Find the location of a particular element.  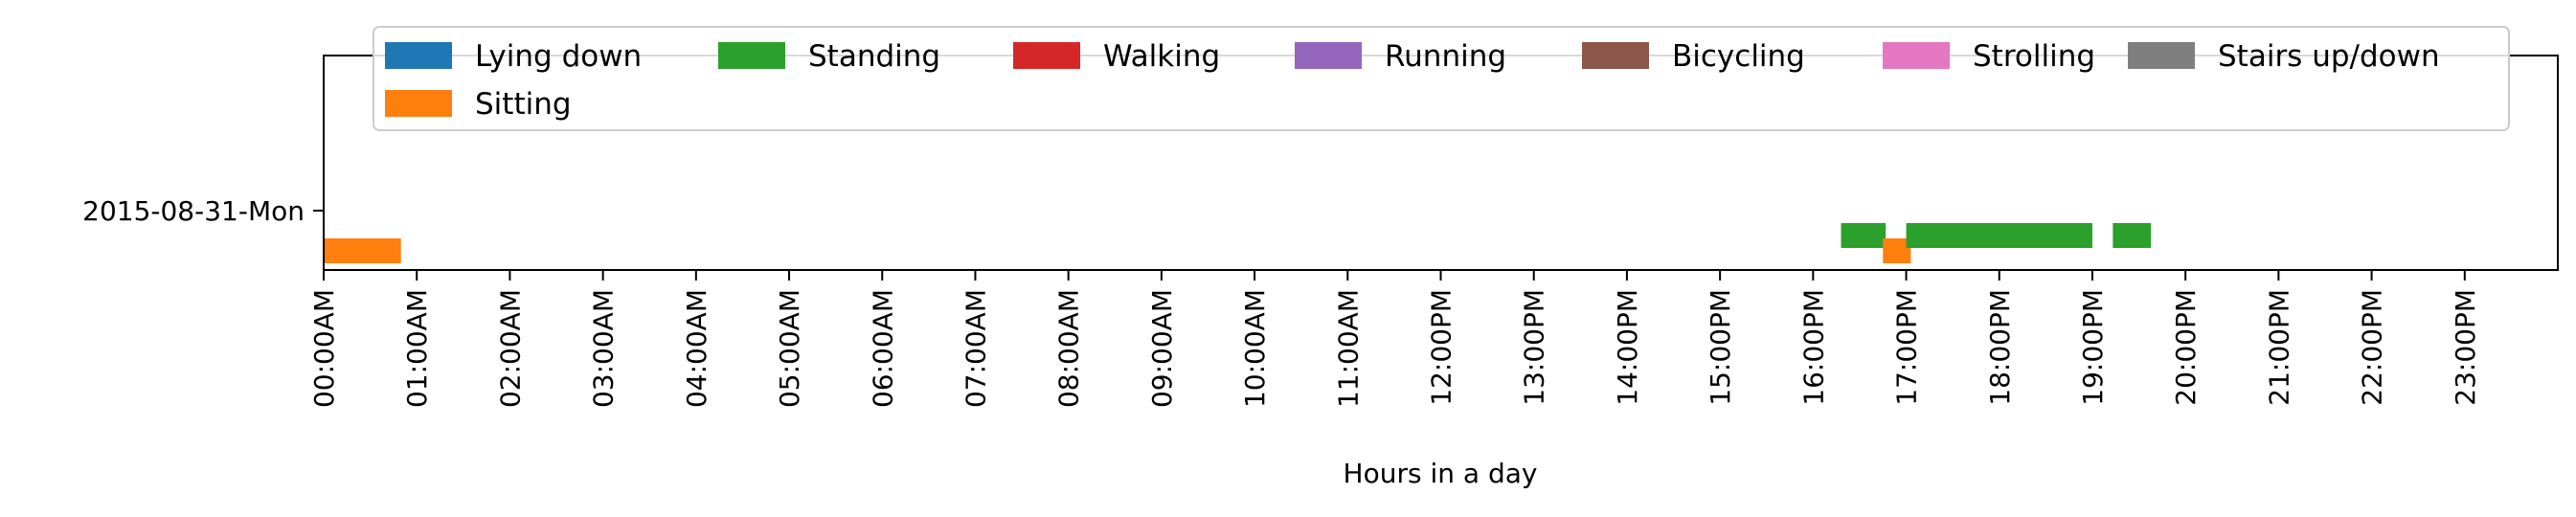

x-tick-label: 05:00AM is located at coordinates (789, 348).